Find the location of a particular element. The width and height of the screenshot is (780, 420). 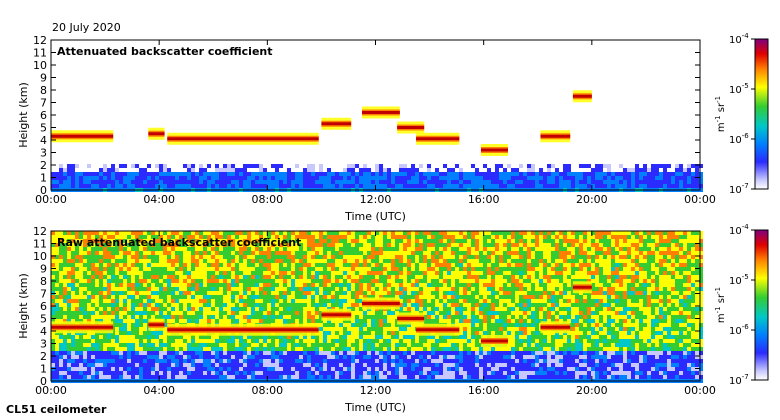

colorbar-top: 10⁻⁴ 10⁻⁵ 10⁻⁶ 10⁻⁷ m-1 sr-1 is located at coordinates (741, 114).